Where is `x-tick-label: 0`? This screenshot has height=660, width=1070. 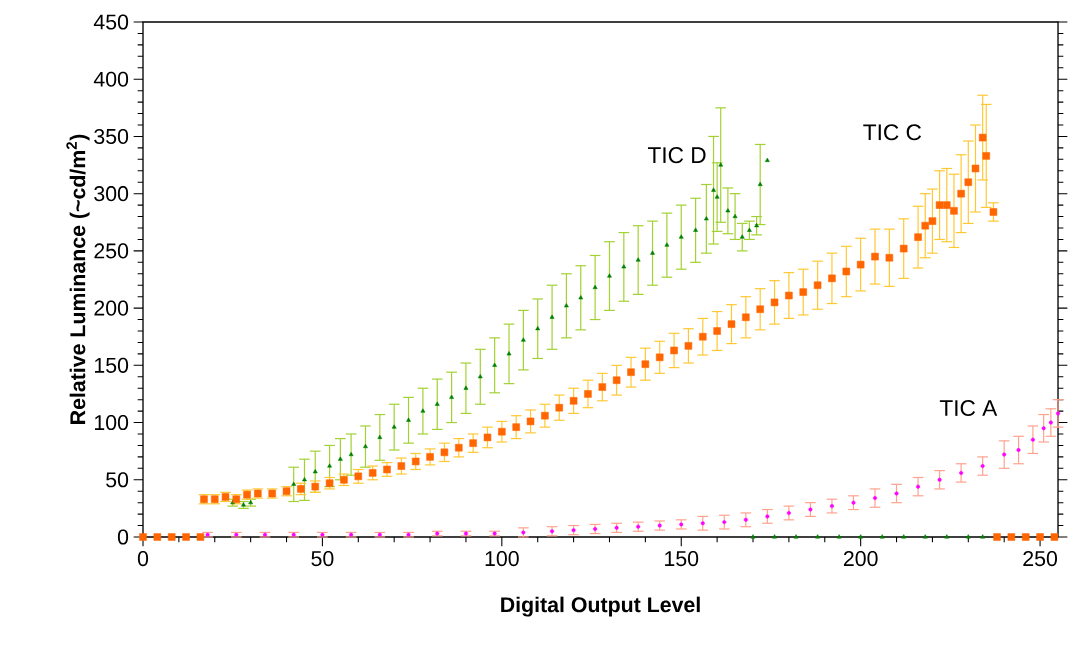 x-tick-label: 0 is located at coordinates (143, 559).